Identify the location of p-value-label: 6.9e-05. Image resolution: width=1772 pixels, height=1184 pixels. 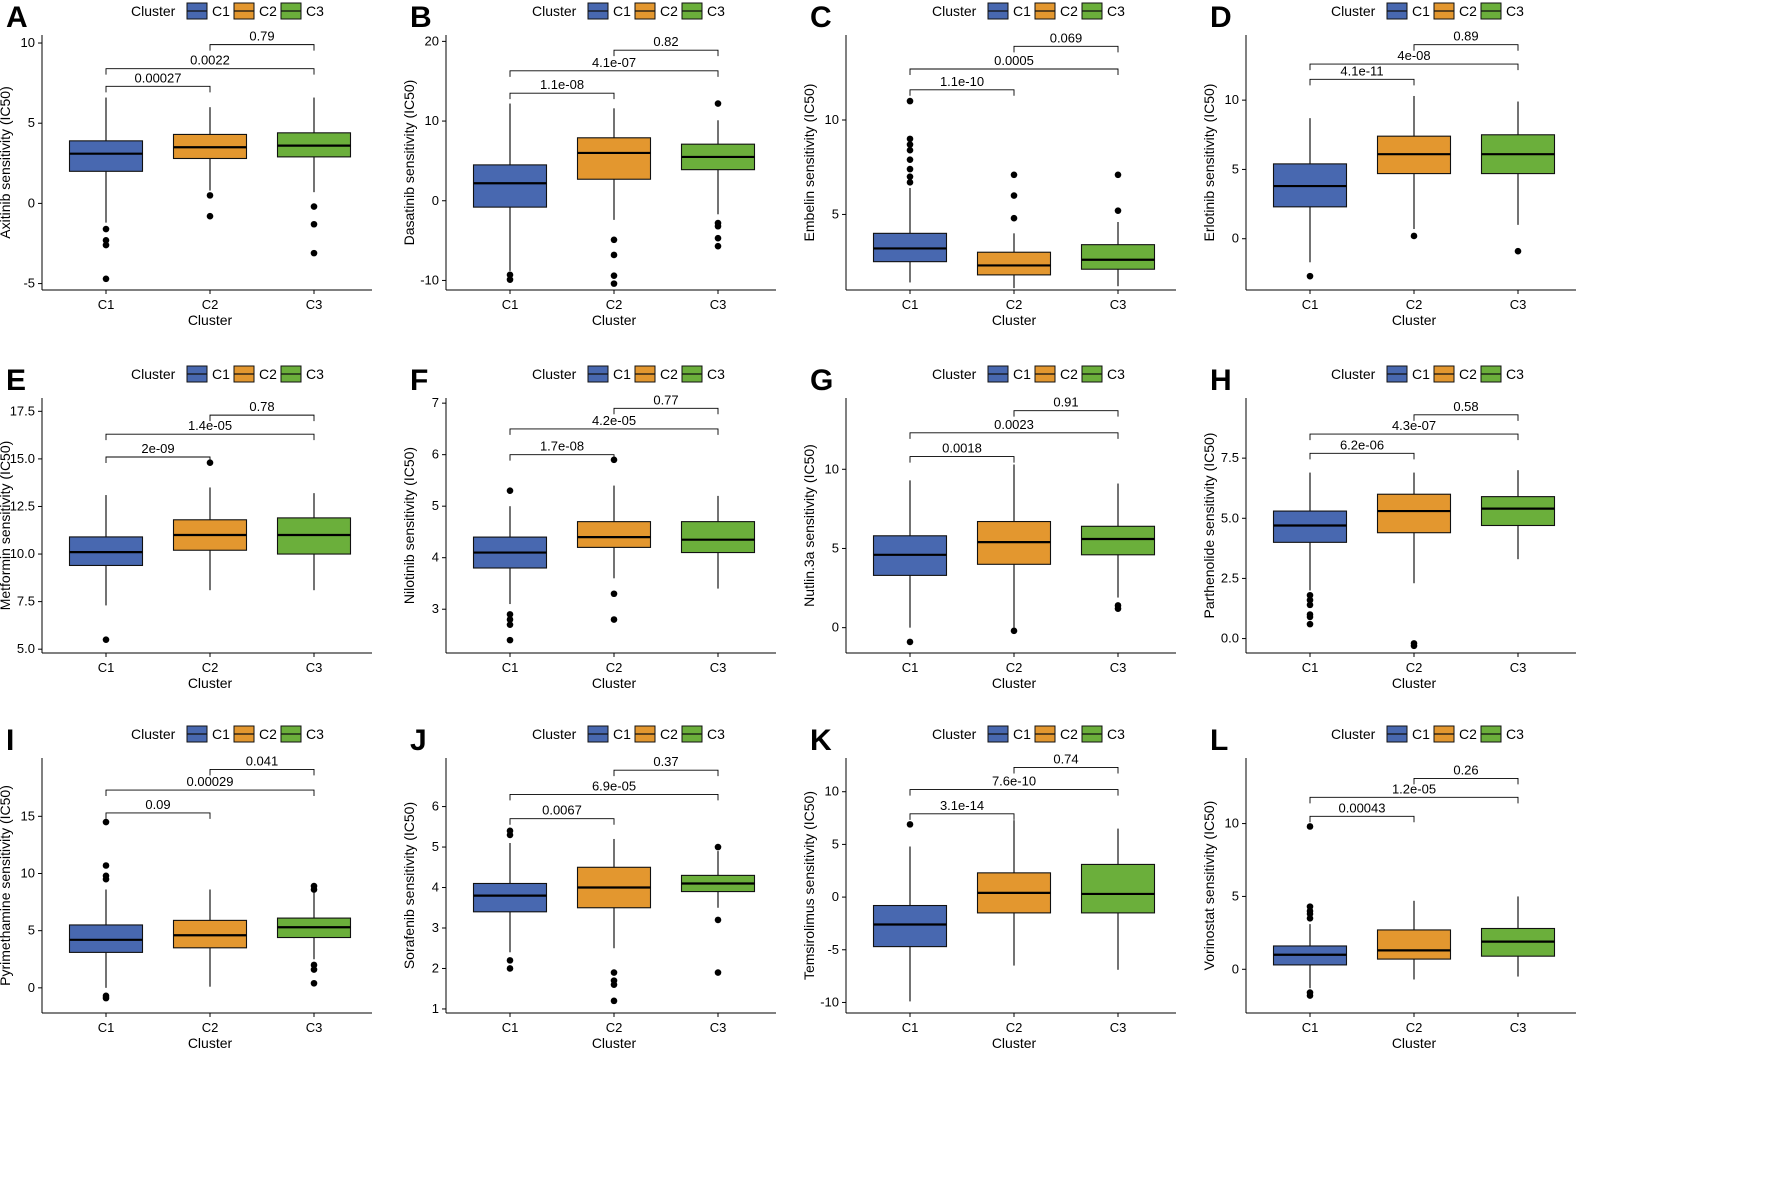
(614, 785).